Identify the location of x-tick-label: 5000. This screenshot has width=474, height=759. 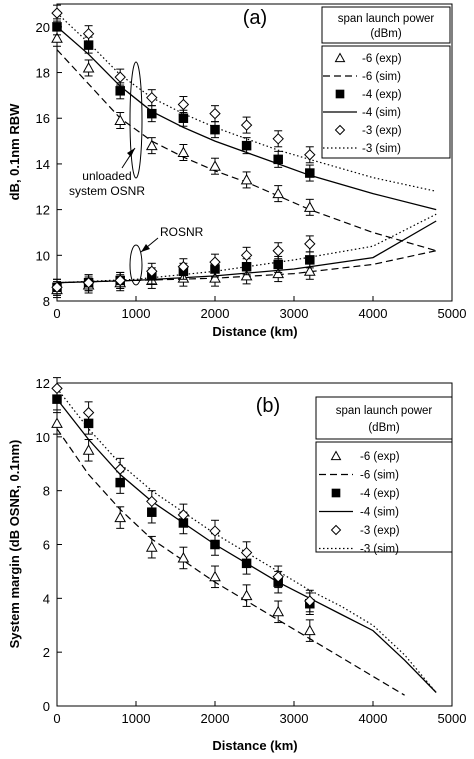
(452, 313).